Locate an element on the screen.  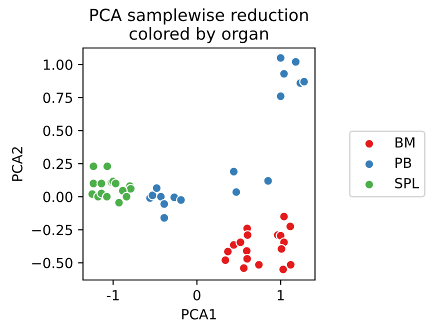
legend-label: SPL is located at coordinates (407, 183).